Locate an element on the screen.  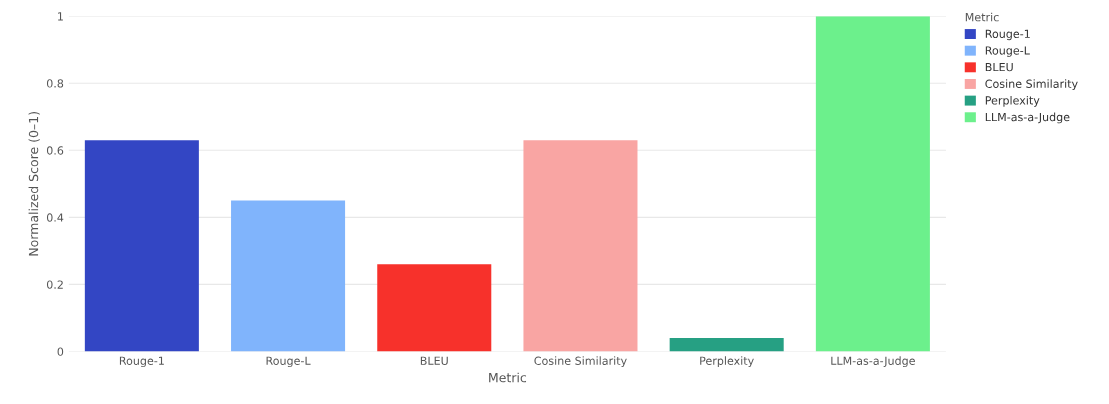
x-tick-label: Rouge-L is located at coordinates (288, 362).